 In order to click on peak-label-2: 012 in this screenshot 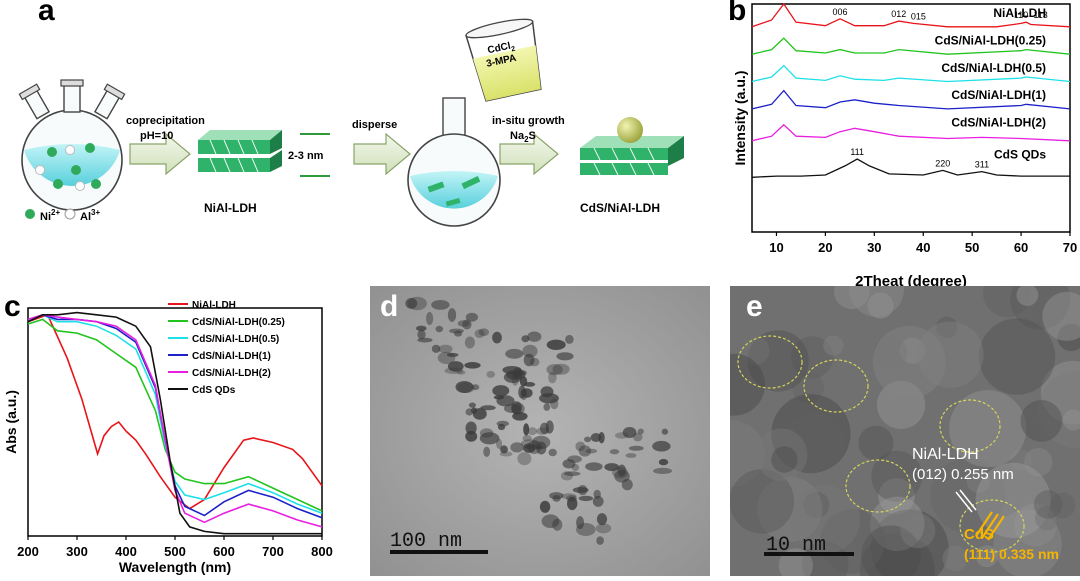, I will do `click(898, 14)`.